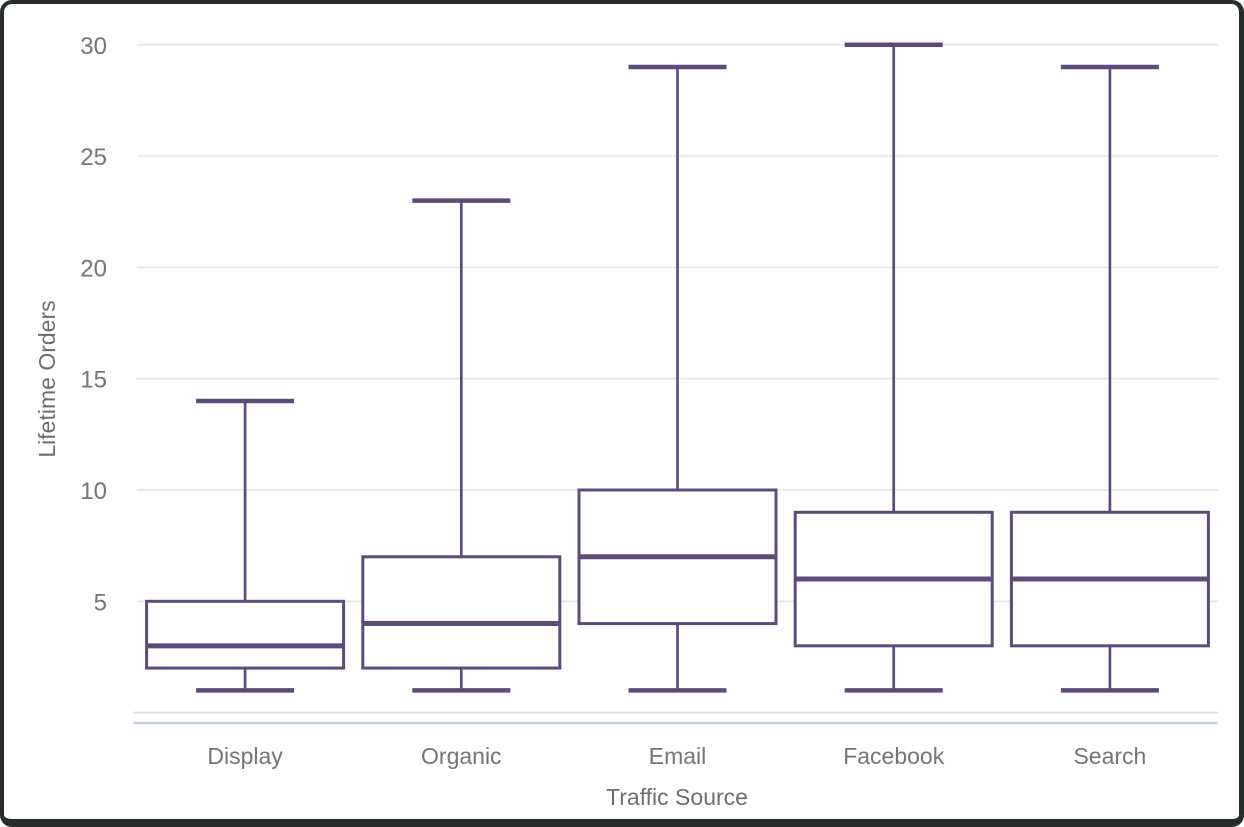 This screenshot has width=1244, height=827. I want to click on x-category-label: Email, so click(678, 756).